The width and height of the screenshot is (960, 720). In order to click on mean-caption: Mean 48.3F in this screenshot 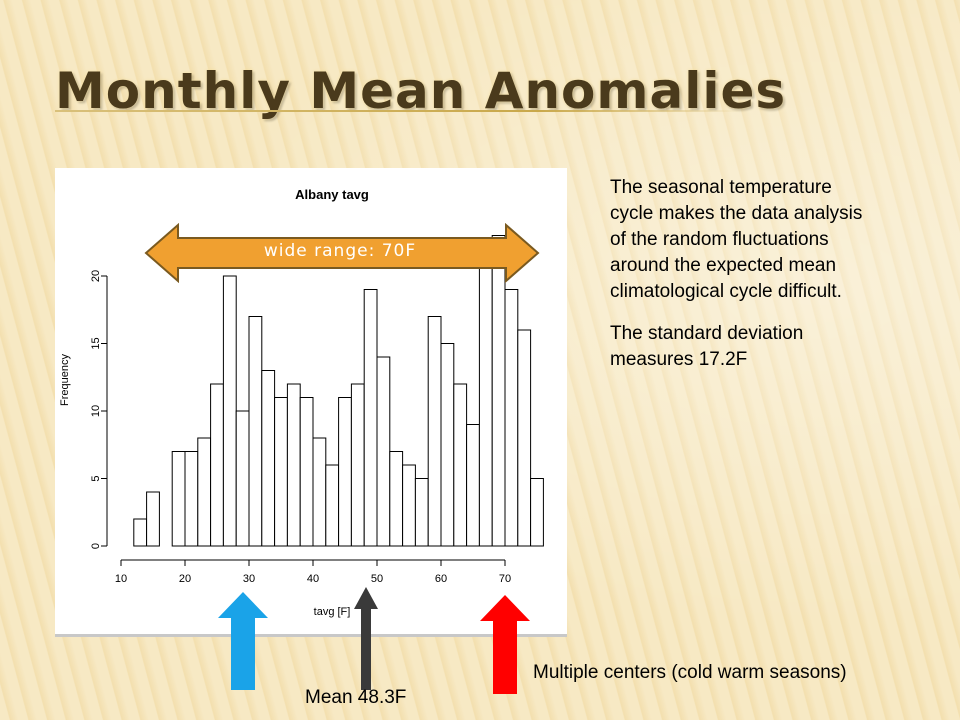, I will do `click(356, 697)`.